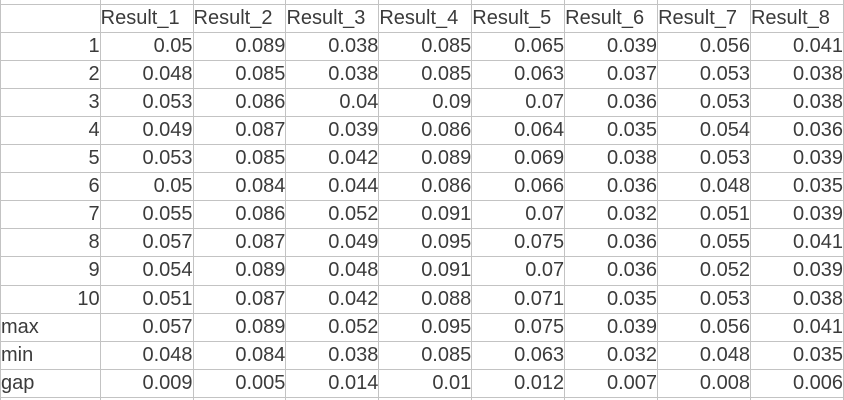 The image size is (844, 400). Describe the element at coordinates (332, 187) in the screenshot. I see `cell: 0.044` at that location.